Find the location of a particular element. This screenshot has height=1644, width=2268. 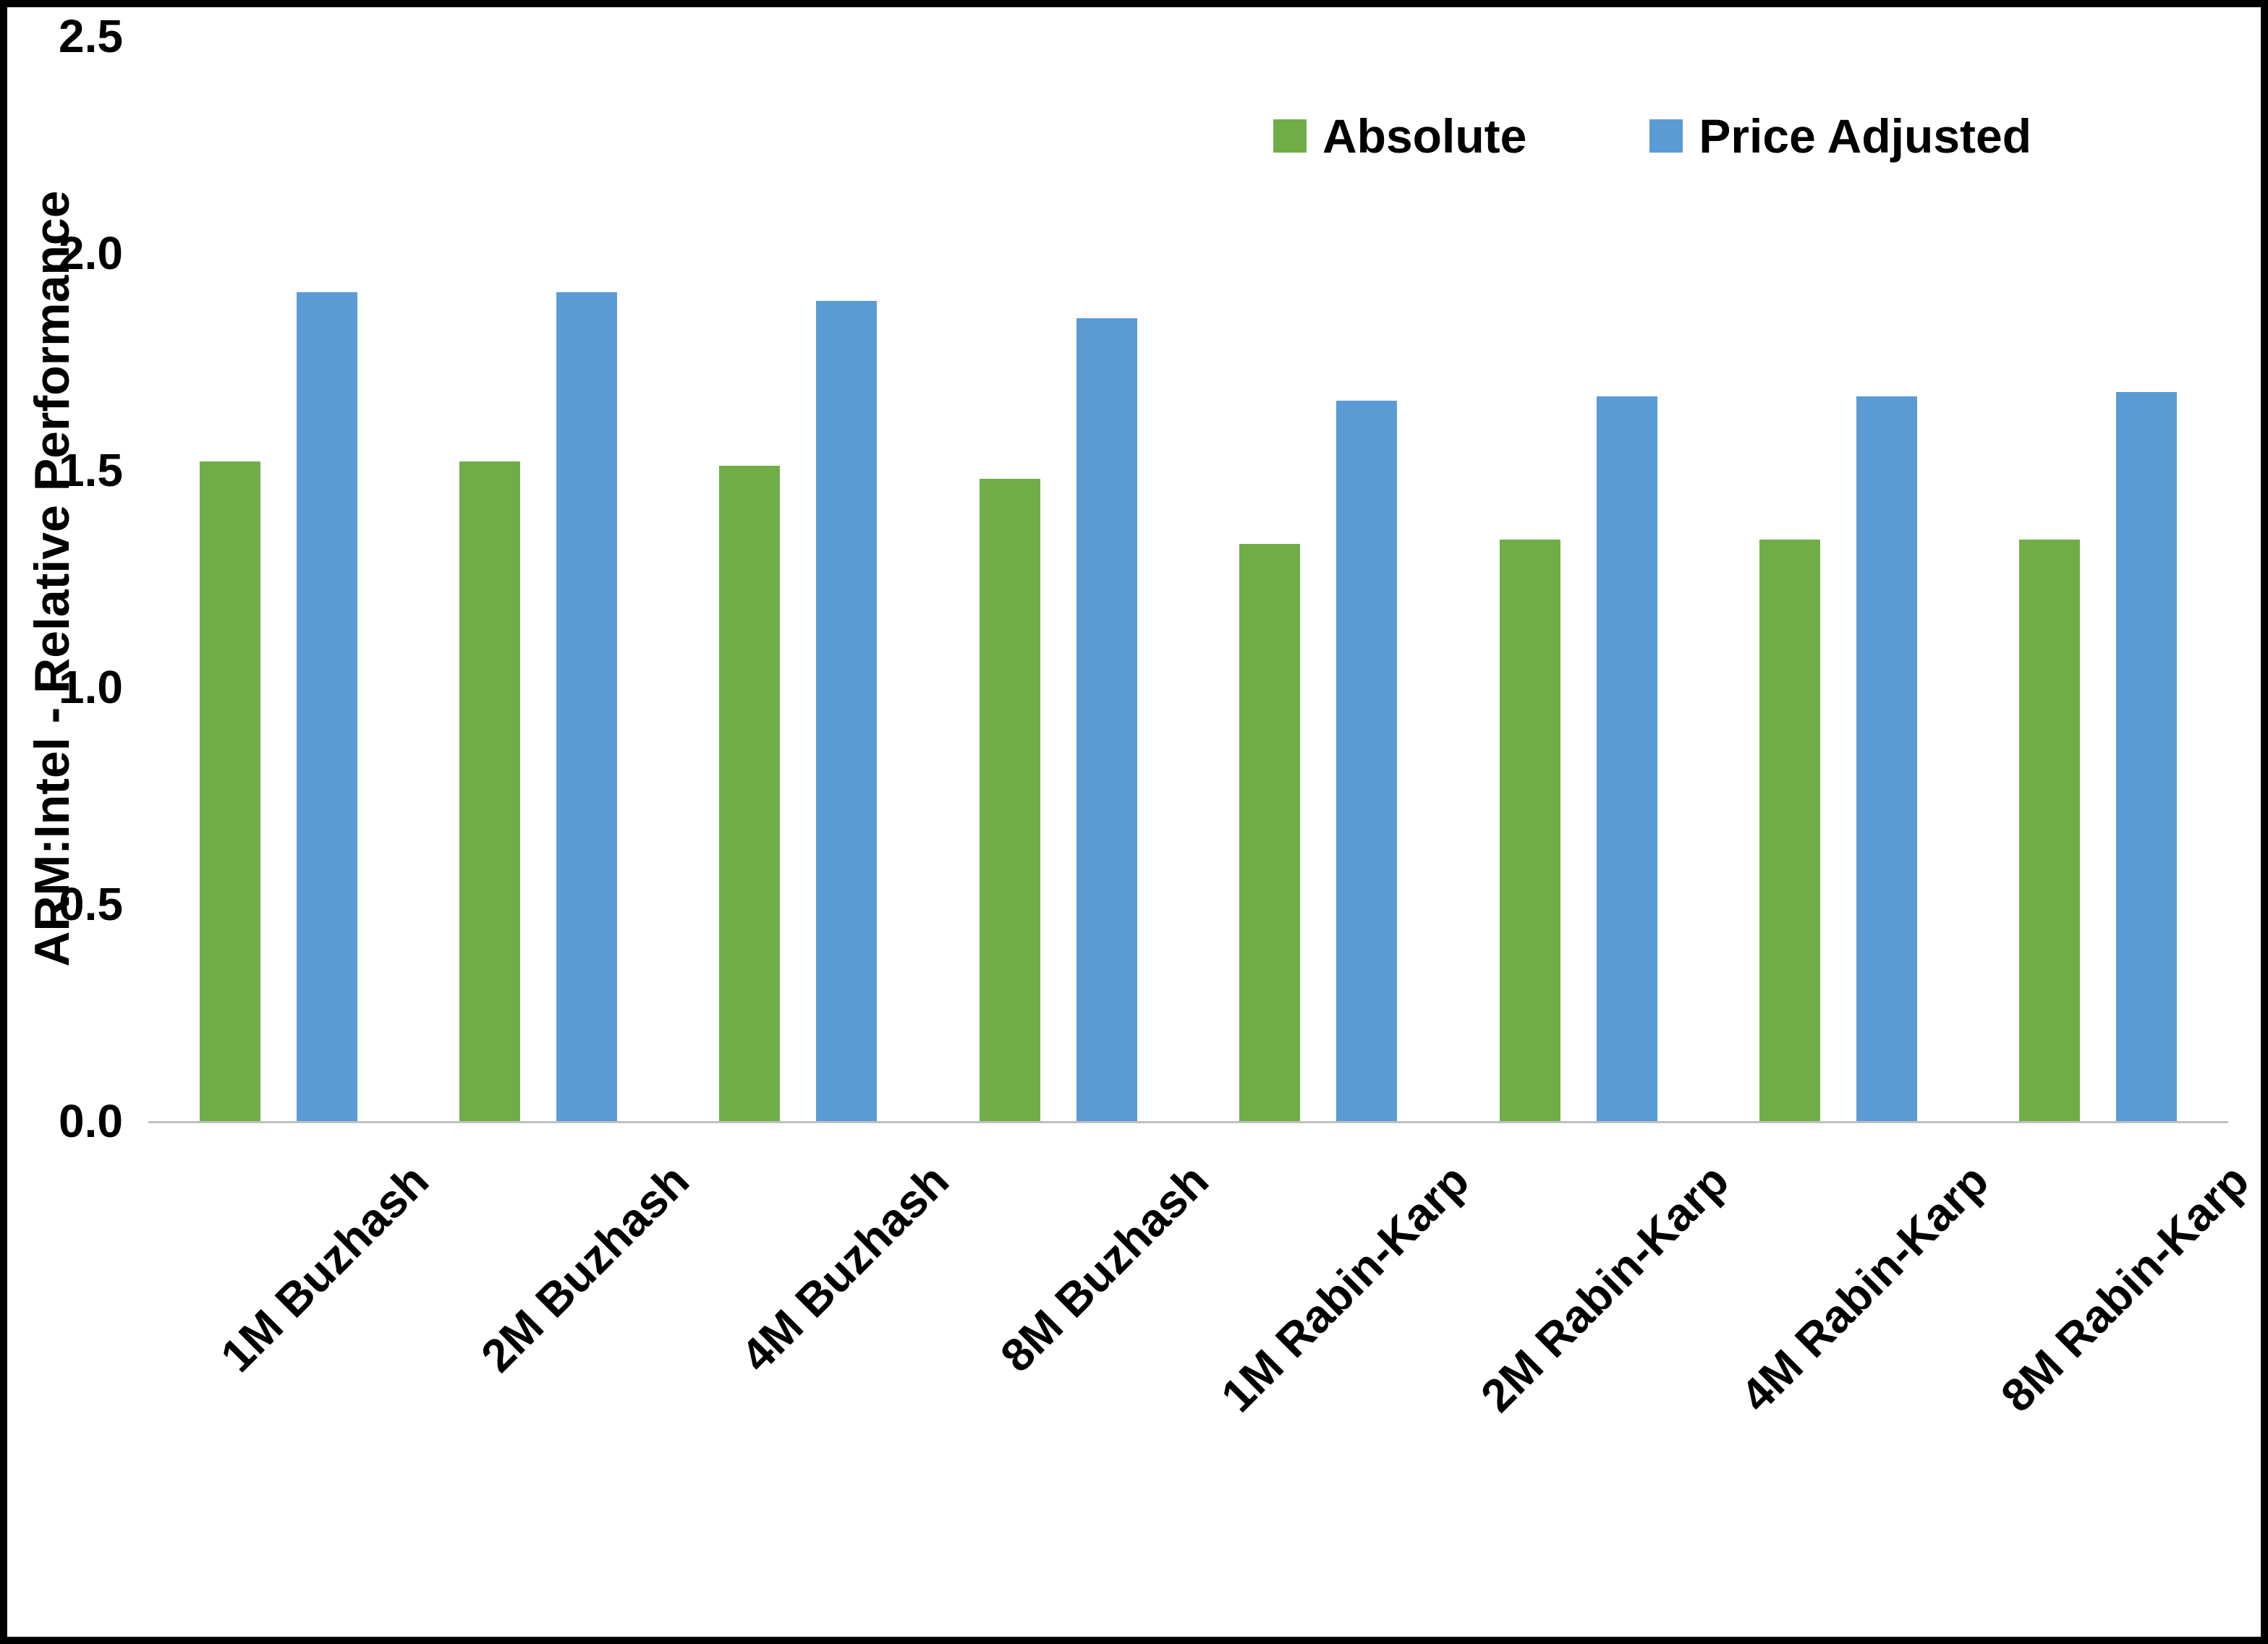

x-category-label: 2M Rabin-Karp is located at coordinates (1604, 1288).